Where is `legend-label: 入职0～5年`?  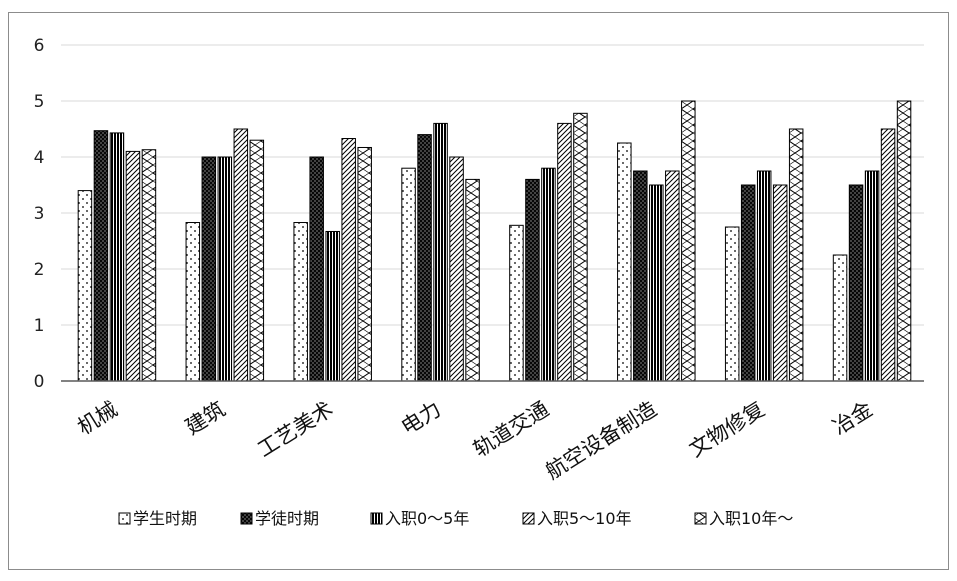 legend-label: 入职0～5年 is located at coordinates (427, 518).